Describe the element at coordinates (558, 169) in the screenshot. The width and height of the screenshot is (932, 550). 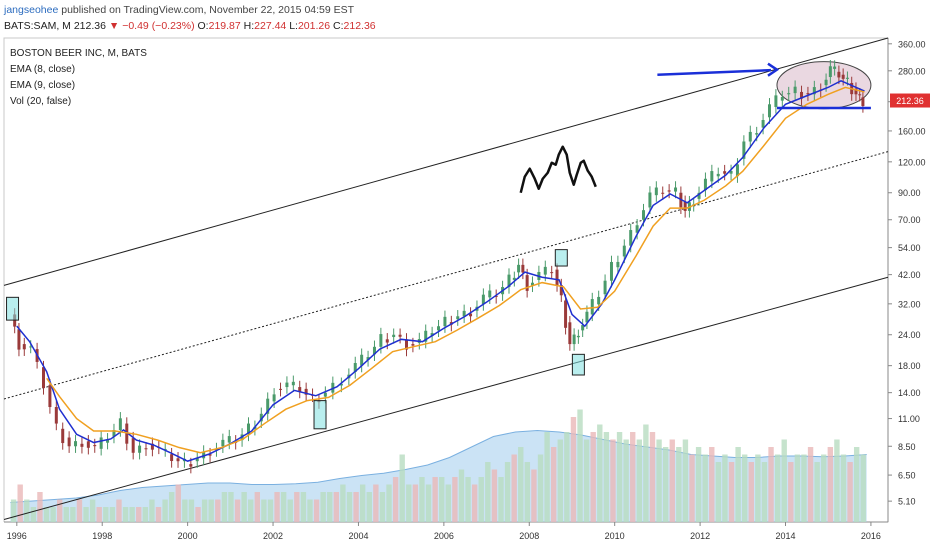
I see `hand-drawn-pattern` at that location.